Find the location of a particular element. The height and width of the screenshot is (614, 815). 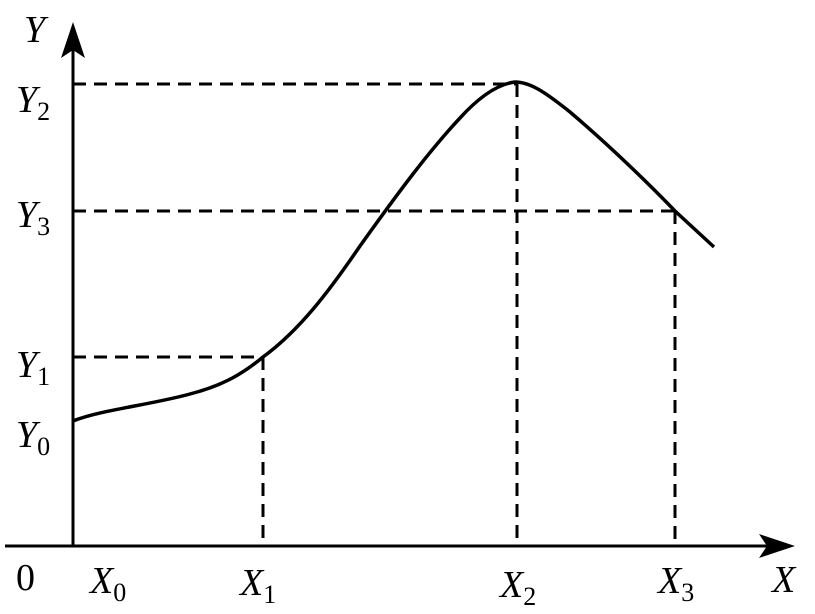

y-label: Y1 is located at coordinates (33, 367).